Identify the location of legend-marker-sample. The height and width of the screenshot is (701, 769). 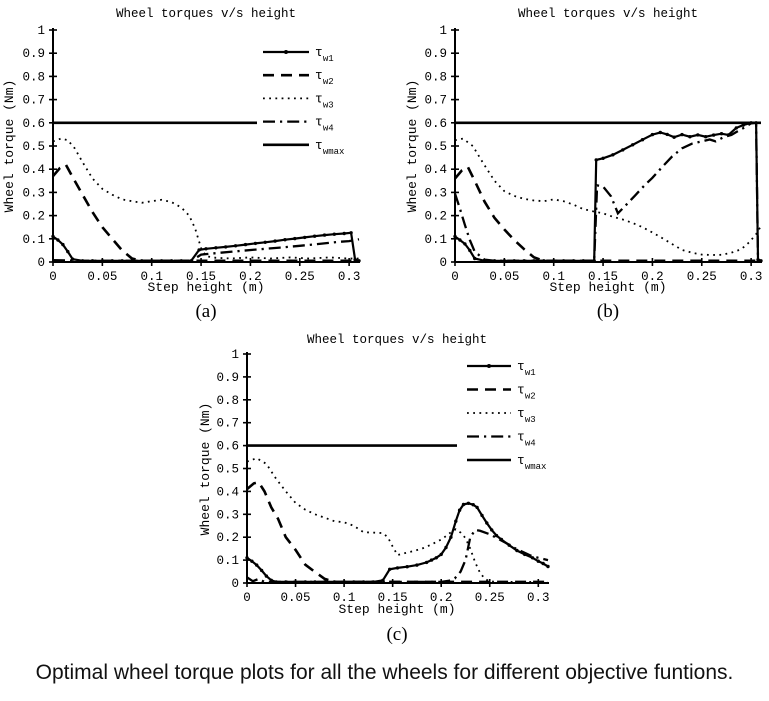
(489, 366).